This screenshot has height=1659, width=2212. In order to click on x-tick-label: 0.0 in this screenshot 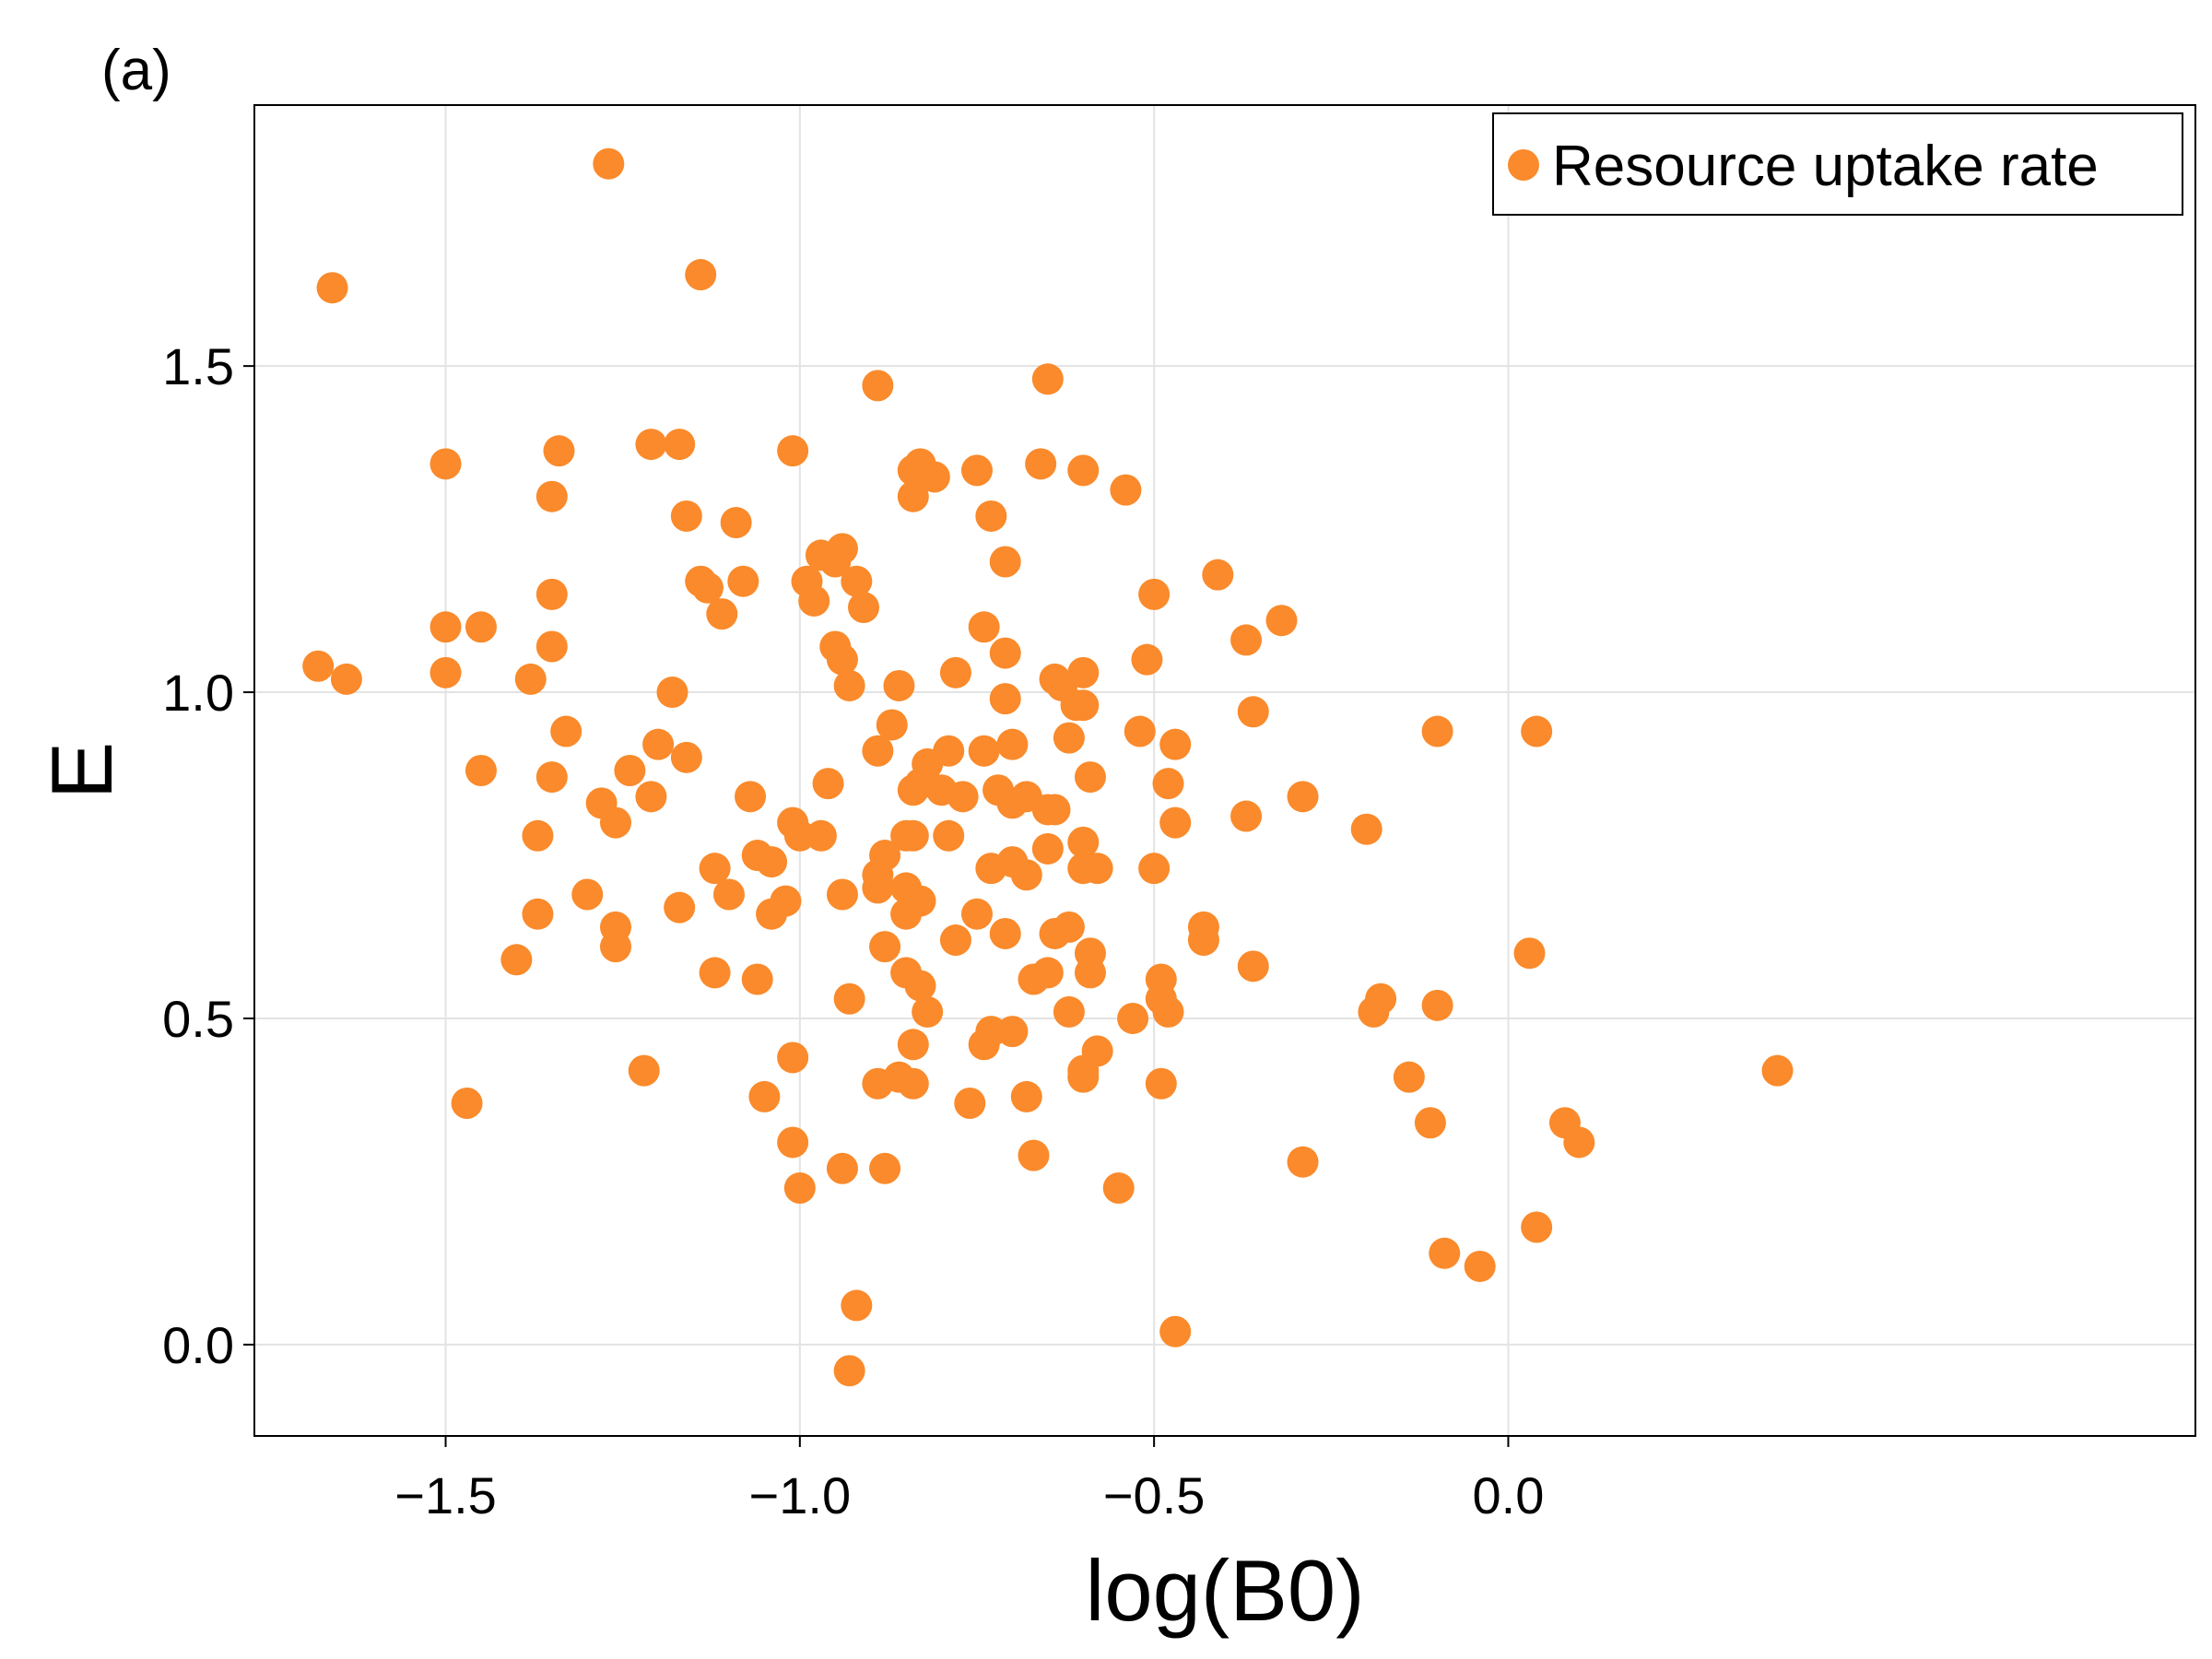, I will do `click(1509, 1495)`.